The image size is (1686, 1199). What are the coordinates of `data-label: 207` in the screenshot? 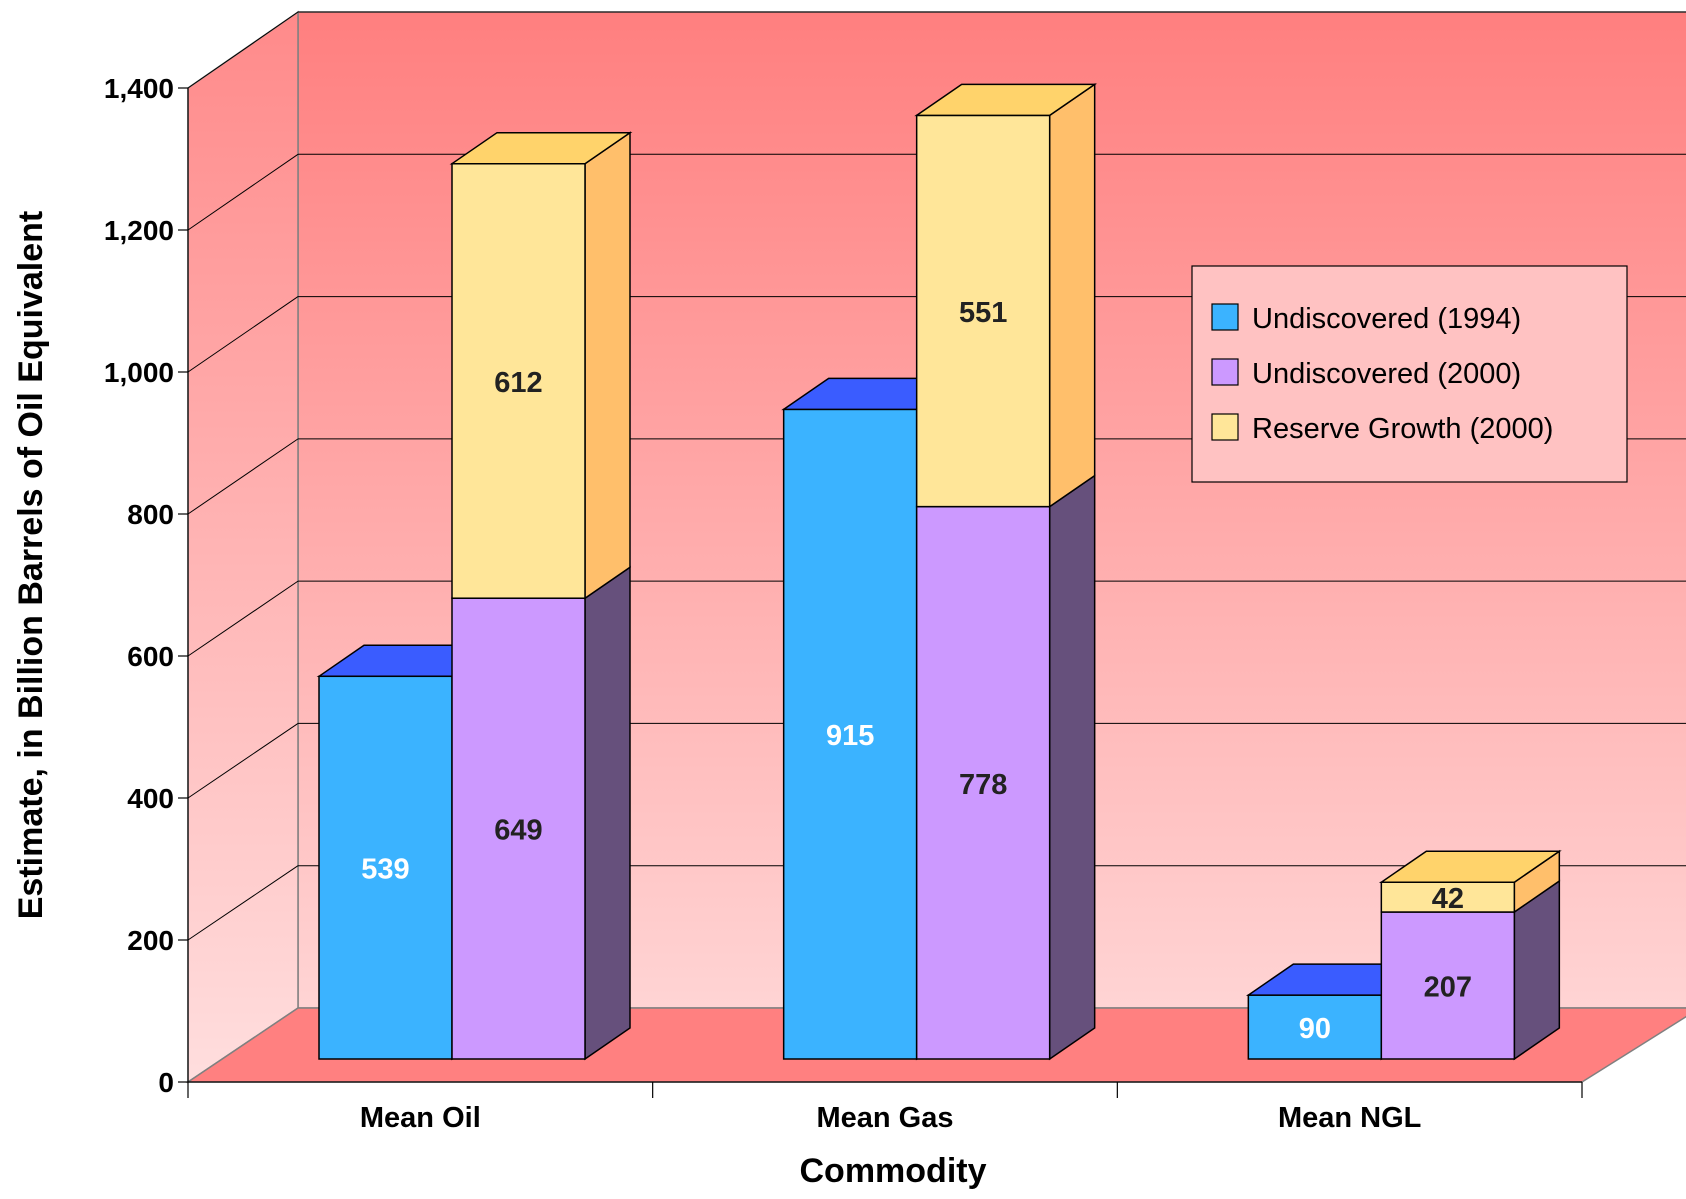 It's located at (1448, 988).